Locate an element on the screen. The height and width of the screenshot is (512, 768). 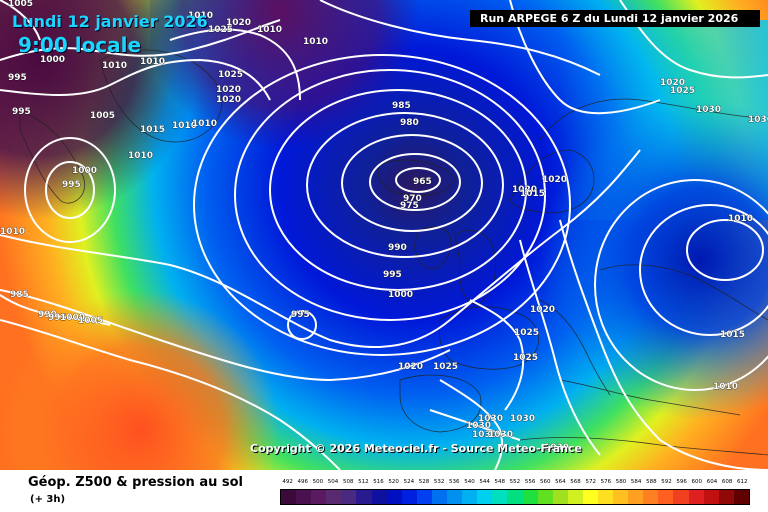
isobar-label: 980 is located at coordinates (409, 123).